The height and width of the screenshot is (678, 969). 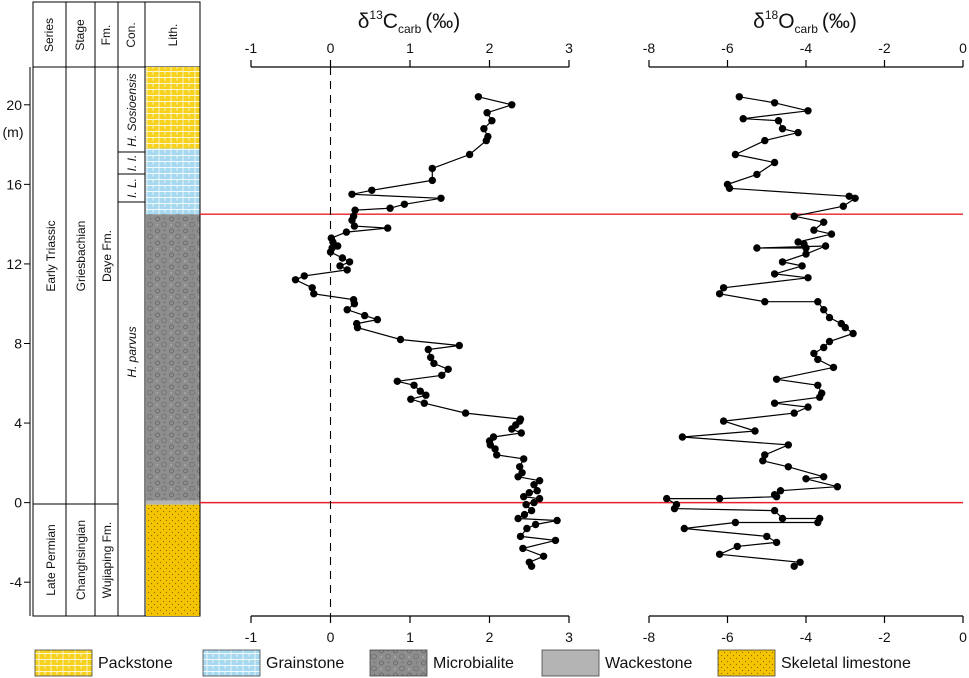 I want to click on lithology-unit, so click(x=173, y=560).